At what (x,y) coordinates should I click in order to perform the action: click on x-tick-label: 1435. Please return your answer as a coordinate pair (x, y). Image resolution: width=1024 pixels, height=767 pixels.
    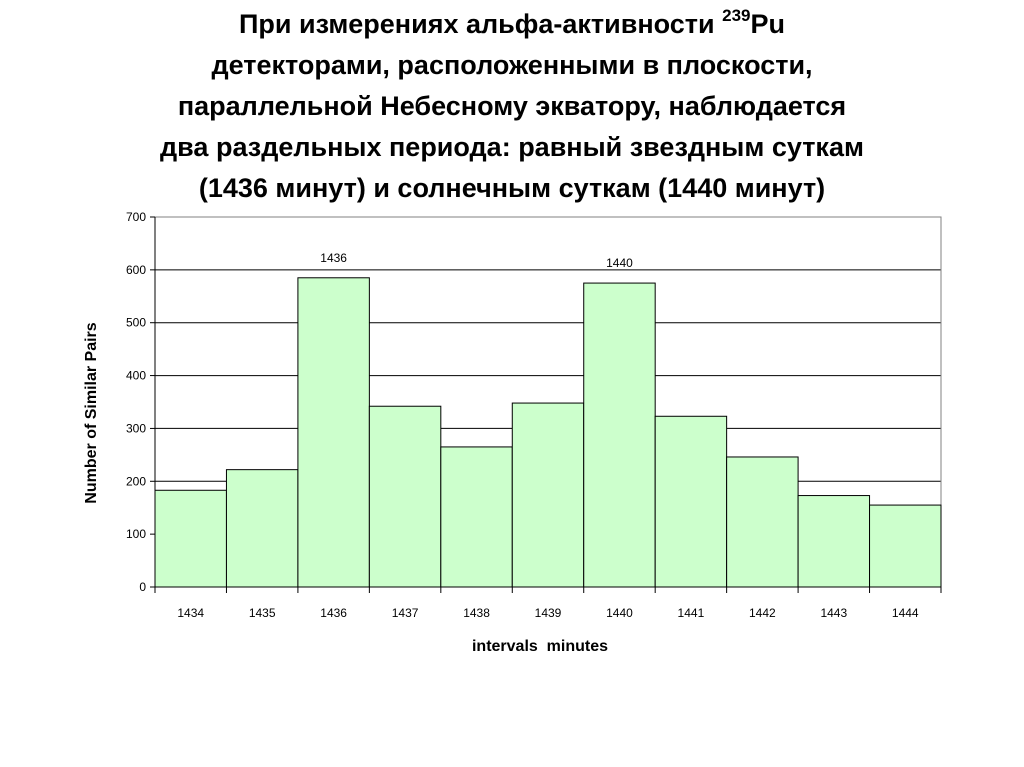
    Looking at the image, I should click on (262, 613).